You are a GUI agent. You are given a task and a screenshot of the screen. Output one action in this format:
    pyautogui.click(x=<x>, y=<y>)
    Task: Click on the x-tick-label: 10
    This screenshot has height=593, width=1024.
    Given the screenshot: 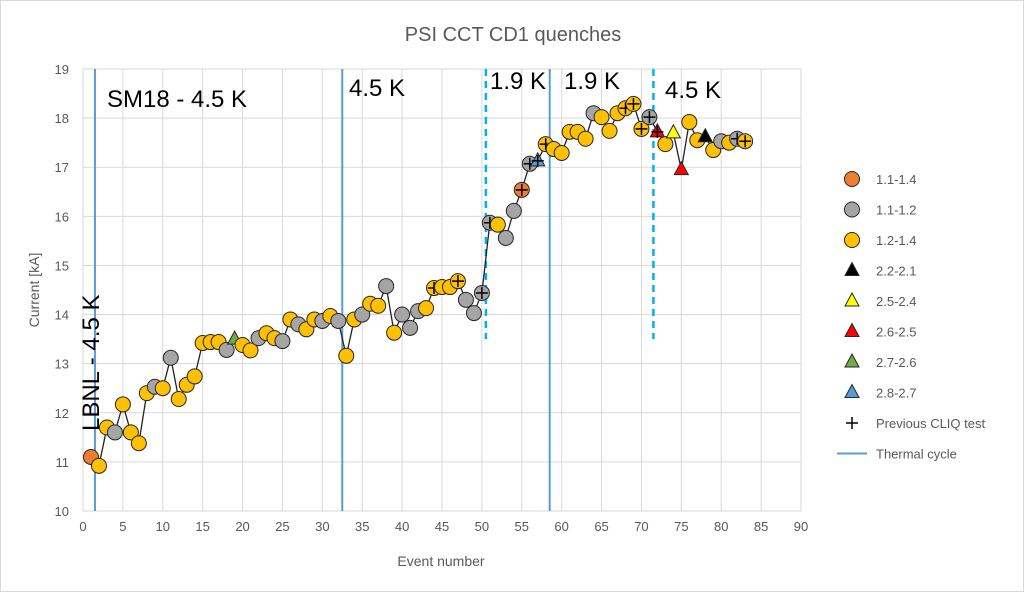 What is the action you would take?
    pyautogui.click(x=163, y=526)
    